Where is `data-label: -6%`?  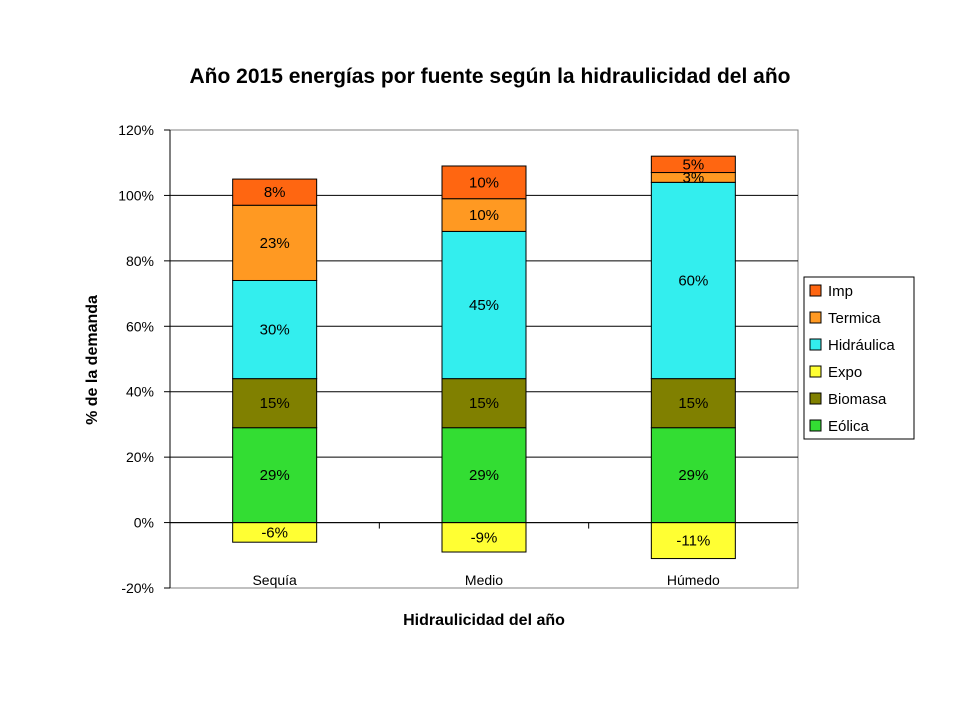 data-label: -6% is located at coordinates (274, 532).